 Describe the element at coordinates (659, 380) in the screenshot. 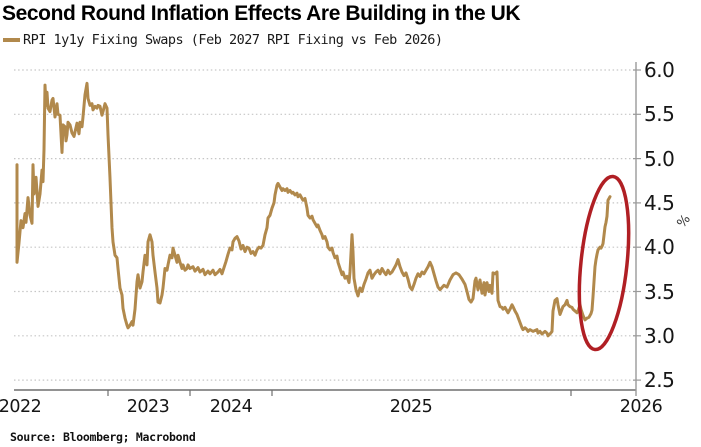

I see `y-tick-label: 2.5` at that location.